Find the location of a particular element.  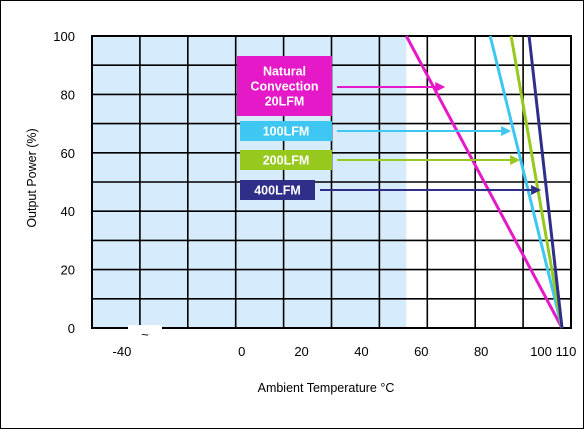

x-tick-label: 100 is located at coordinates (541, 351).